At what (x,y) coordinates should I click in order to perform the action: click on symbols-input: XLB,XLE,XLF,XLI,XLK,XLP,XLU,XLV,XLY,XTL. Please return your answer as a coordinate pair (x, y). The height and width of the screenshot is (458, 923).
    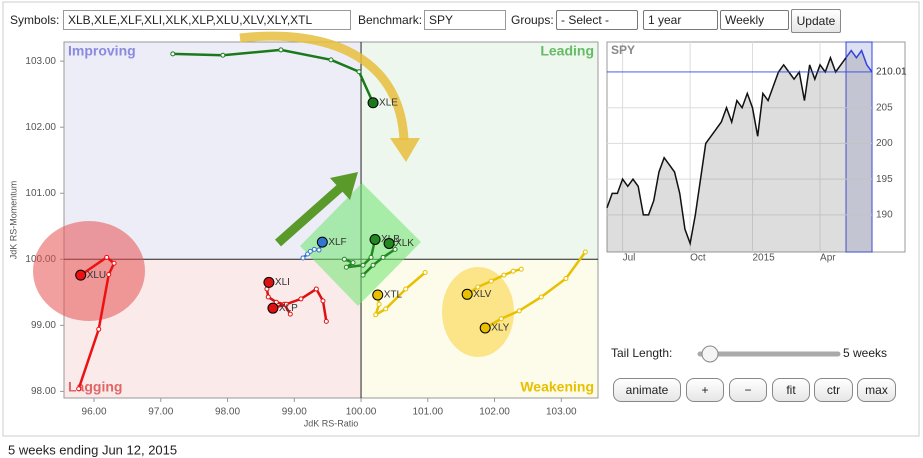
    Looking at the image, I should click on (207, 20).